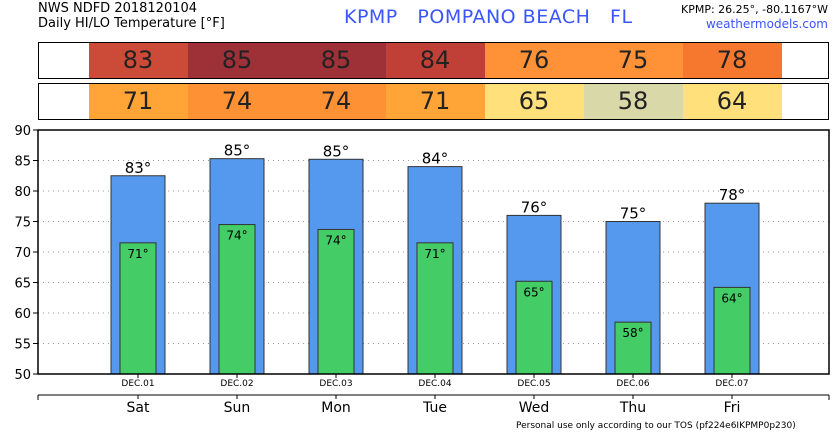 This screenshot has width=838, height=436. What do you see at coordinates (131, 23) in the screenshot?
I see `product-label: Daily HI/LO Temperature [°F]` at bounding box center [131, 23].